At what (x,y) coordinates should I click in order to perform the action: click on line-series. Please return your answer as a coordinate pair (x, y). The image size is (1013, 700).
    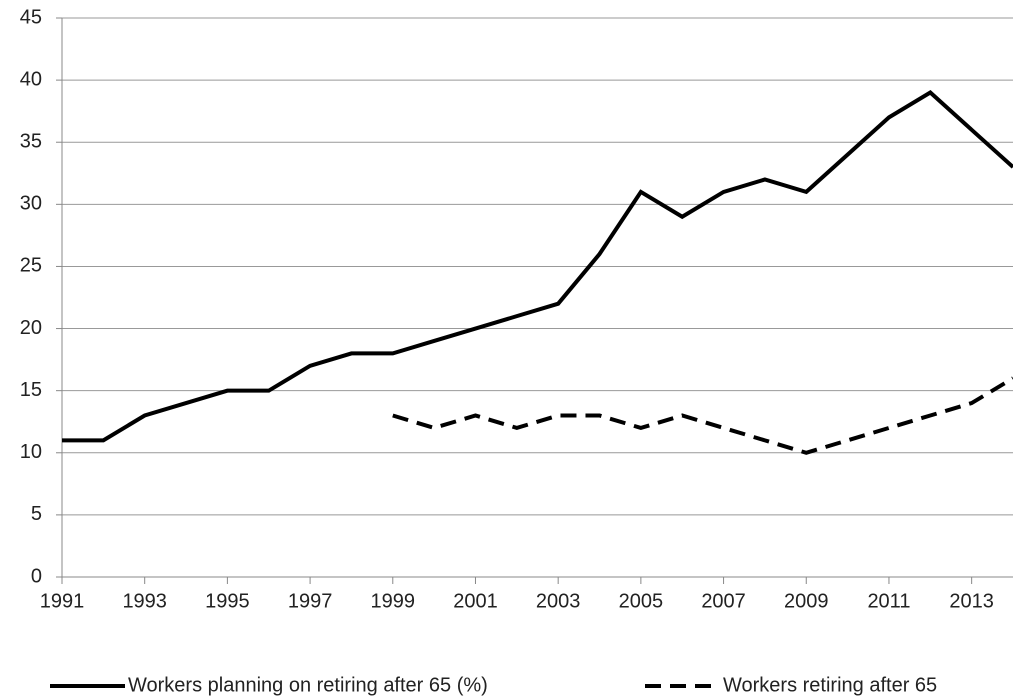
    Looking at the image, I should click on (702, 415).